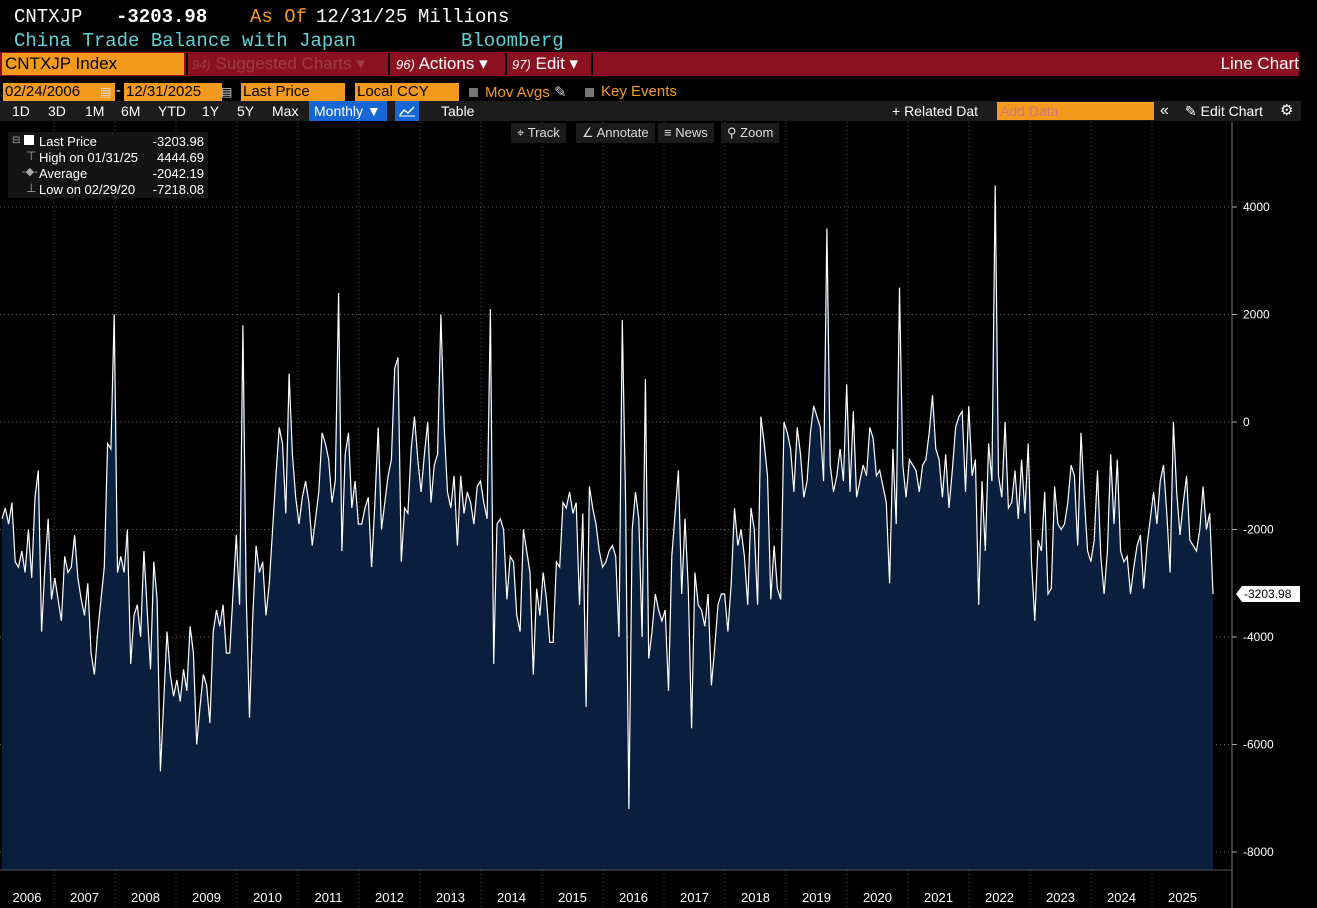  Describe the element at coordinates (1182, 897) in the screenshot. I see `x-tick-label: 2025` at that location.